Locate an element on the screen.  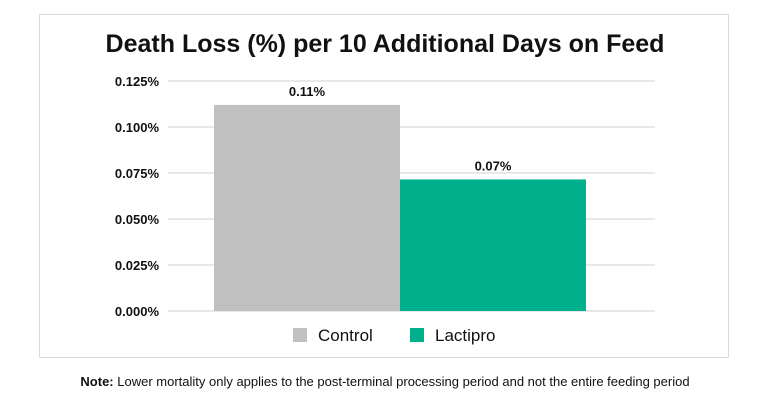
y-tick-label: 0.100% is located at coordinates (137, 127).